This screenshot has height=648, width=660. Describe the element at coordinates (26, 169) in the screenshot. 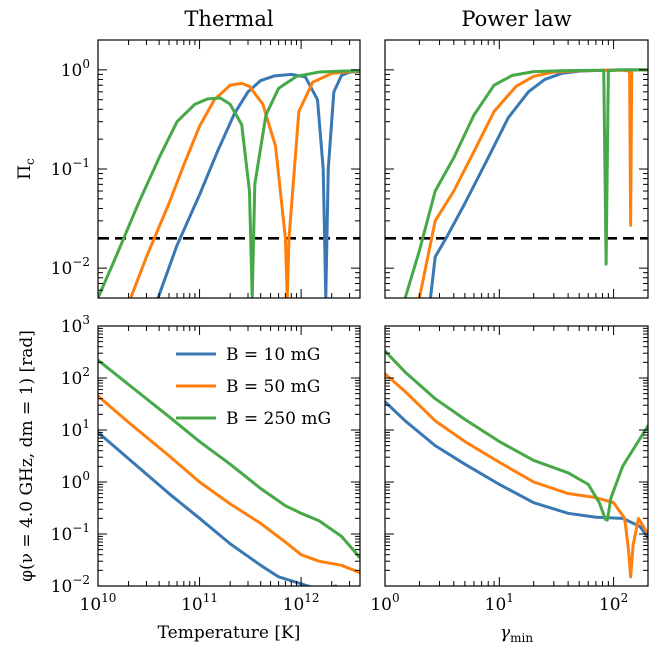

I see `y-axis-label: Πc` at that location.